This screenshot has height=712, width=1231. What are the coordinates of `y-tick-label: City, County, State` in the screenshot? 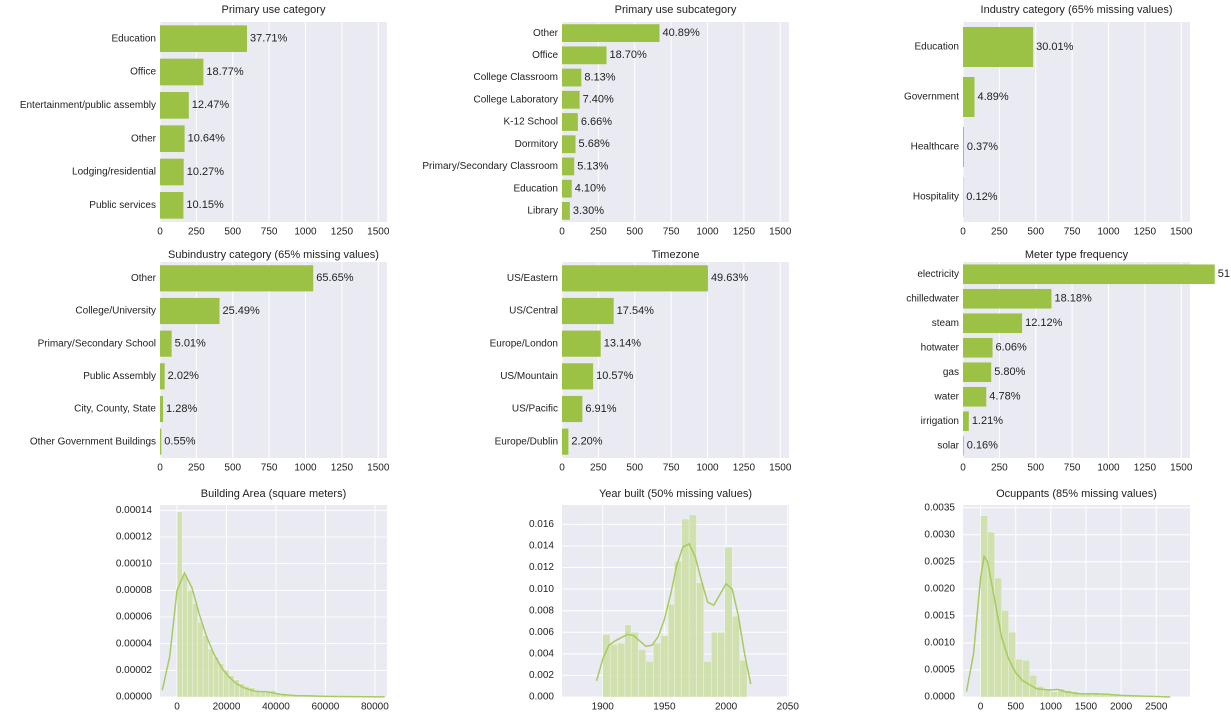 It's located at (115, 409).